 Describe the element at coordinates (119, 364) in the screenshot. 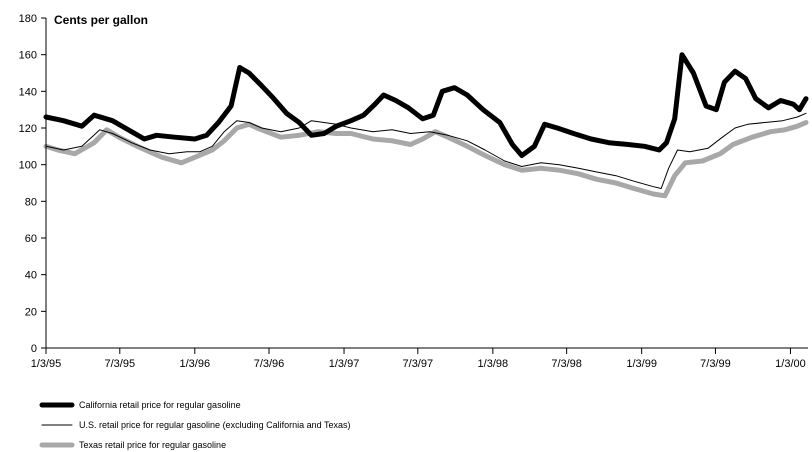

I see `x-tick-label: 7/3/95` at that location.